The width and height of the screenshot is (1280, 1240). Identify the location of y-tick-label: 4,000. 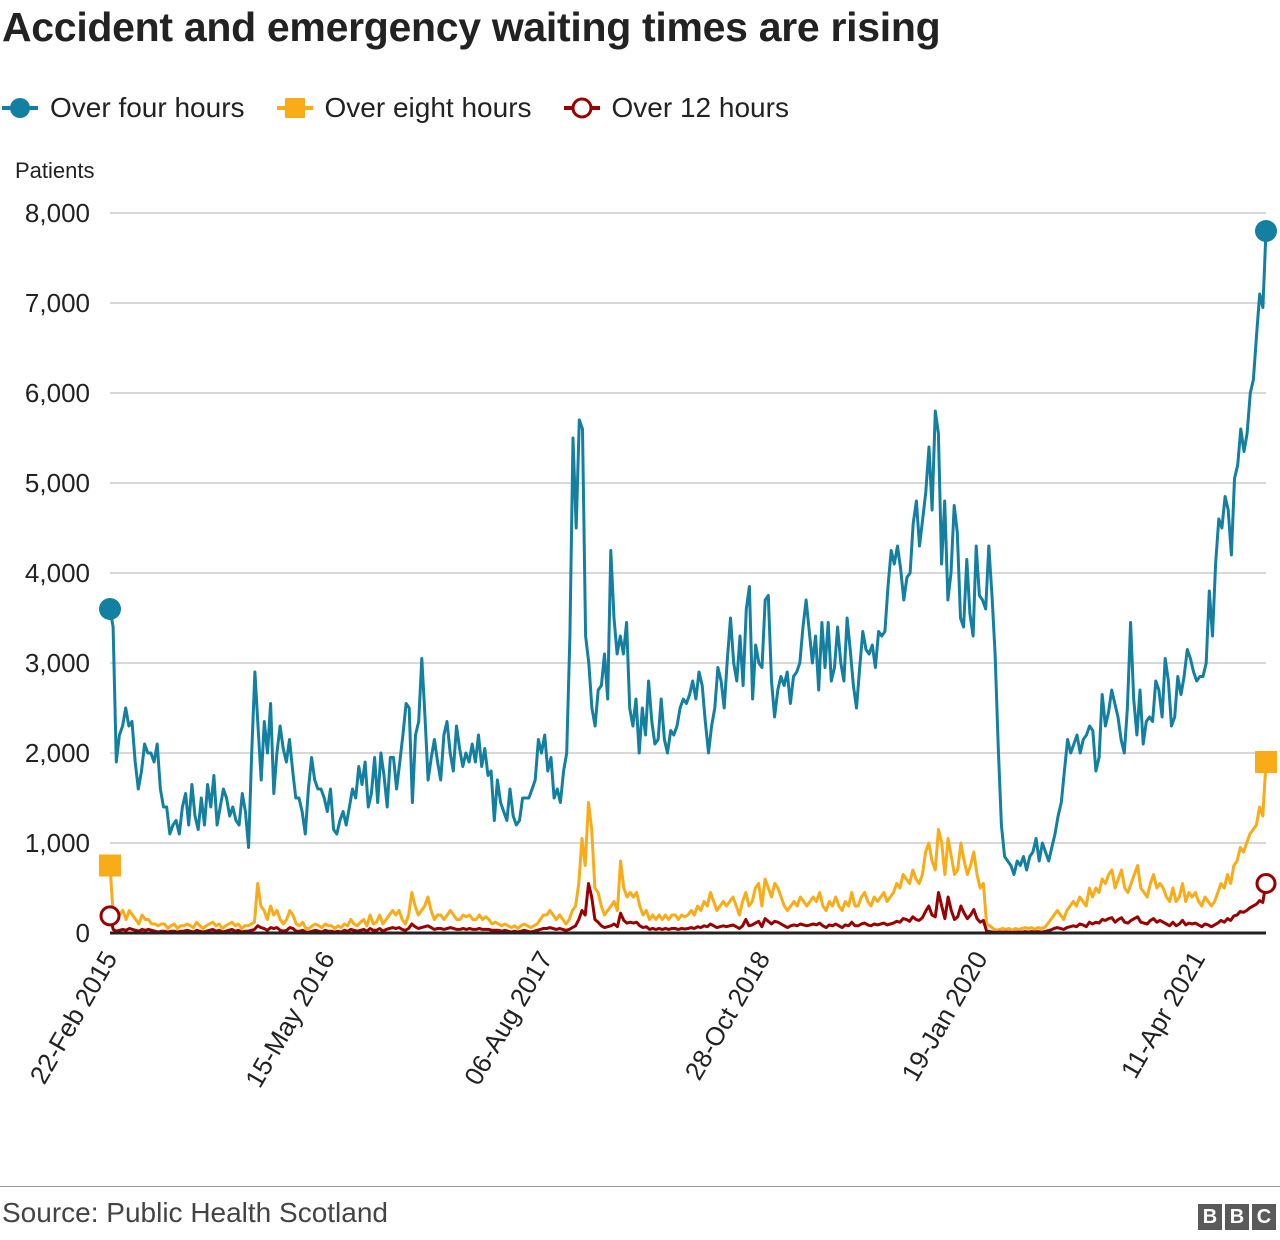
(57, 573).